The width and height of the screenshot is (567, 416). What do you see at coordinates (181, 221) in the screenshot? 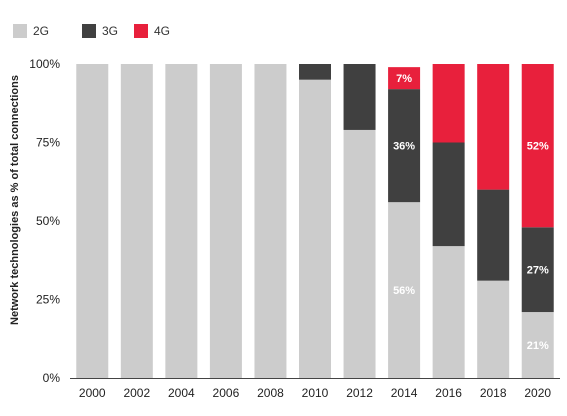
I see `bar-segment-2g-2004` at bounding box center [181, 221].